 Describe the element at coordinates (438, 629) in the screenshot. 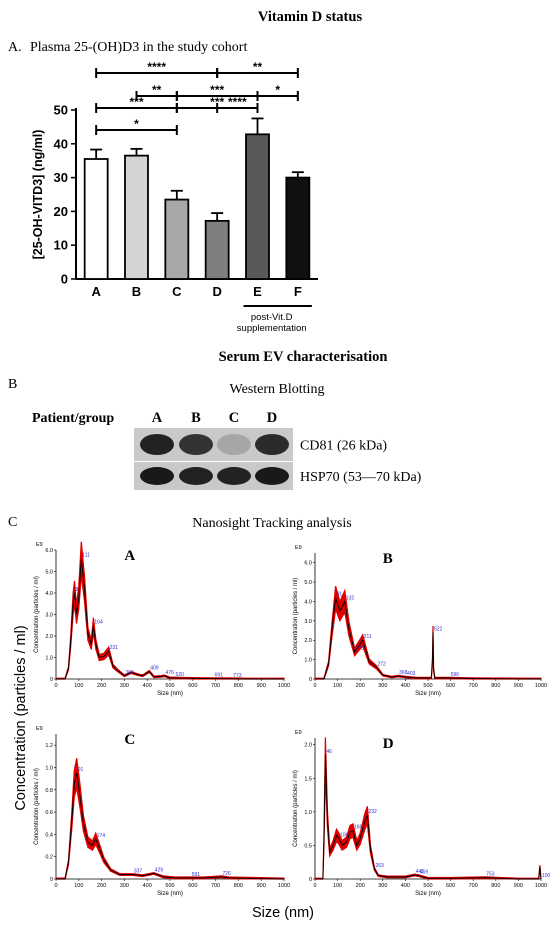

I see `peak-label: 522` at that location.